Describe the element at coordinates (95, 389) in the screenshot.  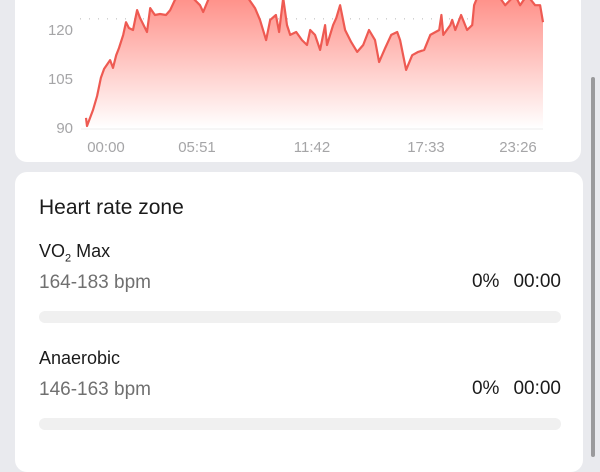
I see `zone-range: 146-163 bpm` at that location.